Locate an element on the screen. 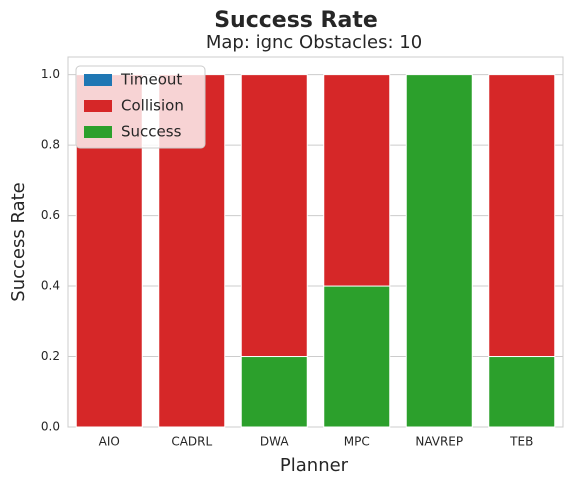 This screenshot has height=490, width=573. legend-label: Timeout is located at coordinates (151, 80).